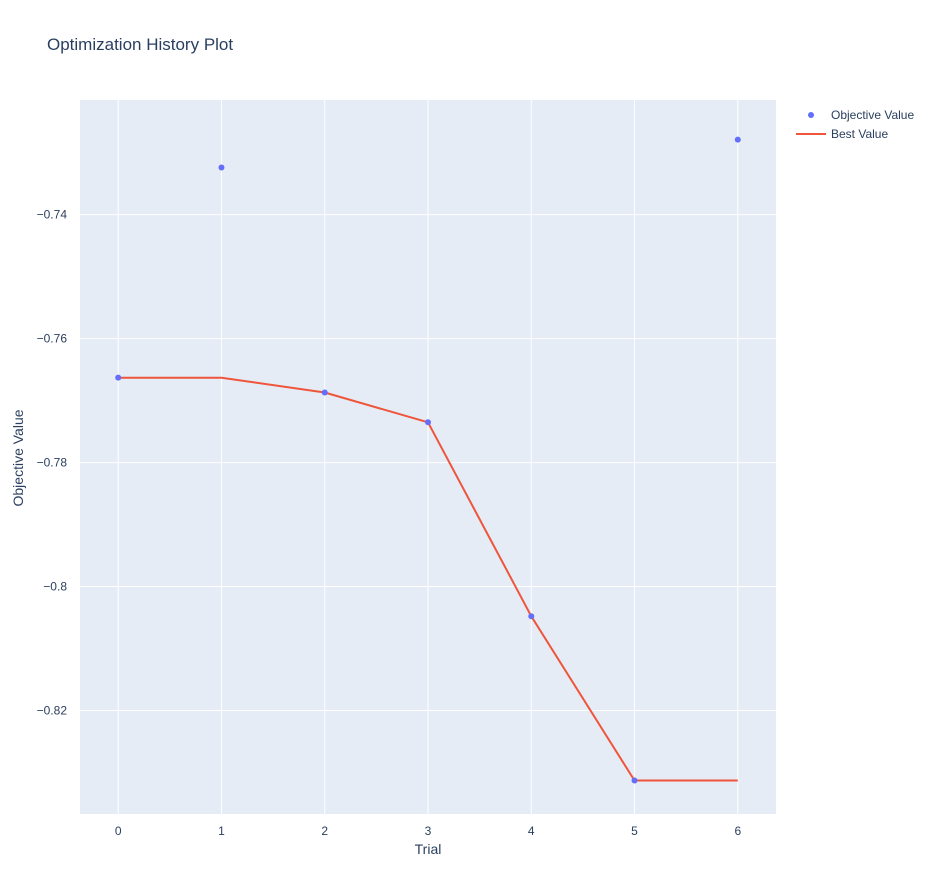  What do you see at coordinates (118, 831) in the screenshot?
I see `x-tick-label: 0` at bounding box center [118, 831].